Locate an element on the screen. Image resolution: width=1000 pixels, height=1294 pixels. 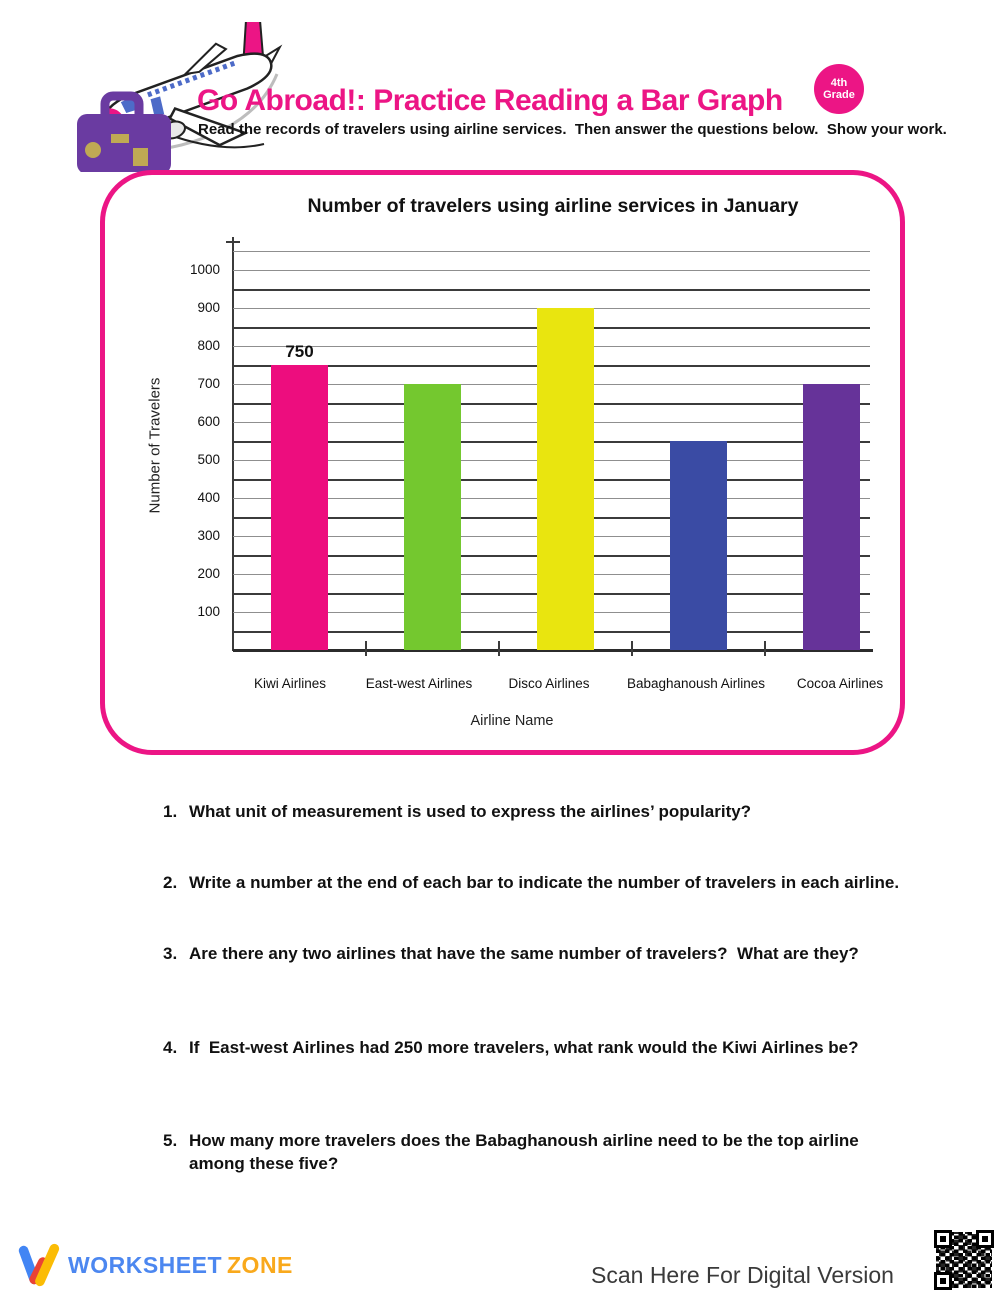
y-tick-label: 500 is located at coordinates (208, 459).